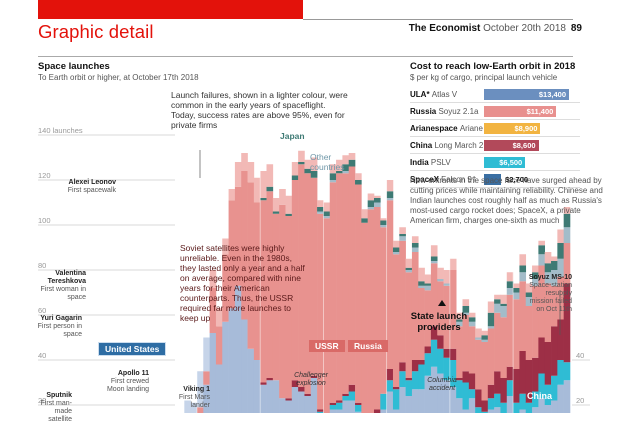 The height and width of the screenshot is (424, 620). I want to click on cost-value-label: $2,700, so click(517, 179).